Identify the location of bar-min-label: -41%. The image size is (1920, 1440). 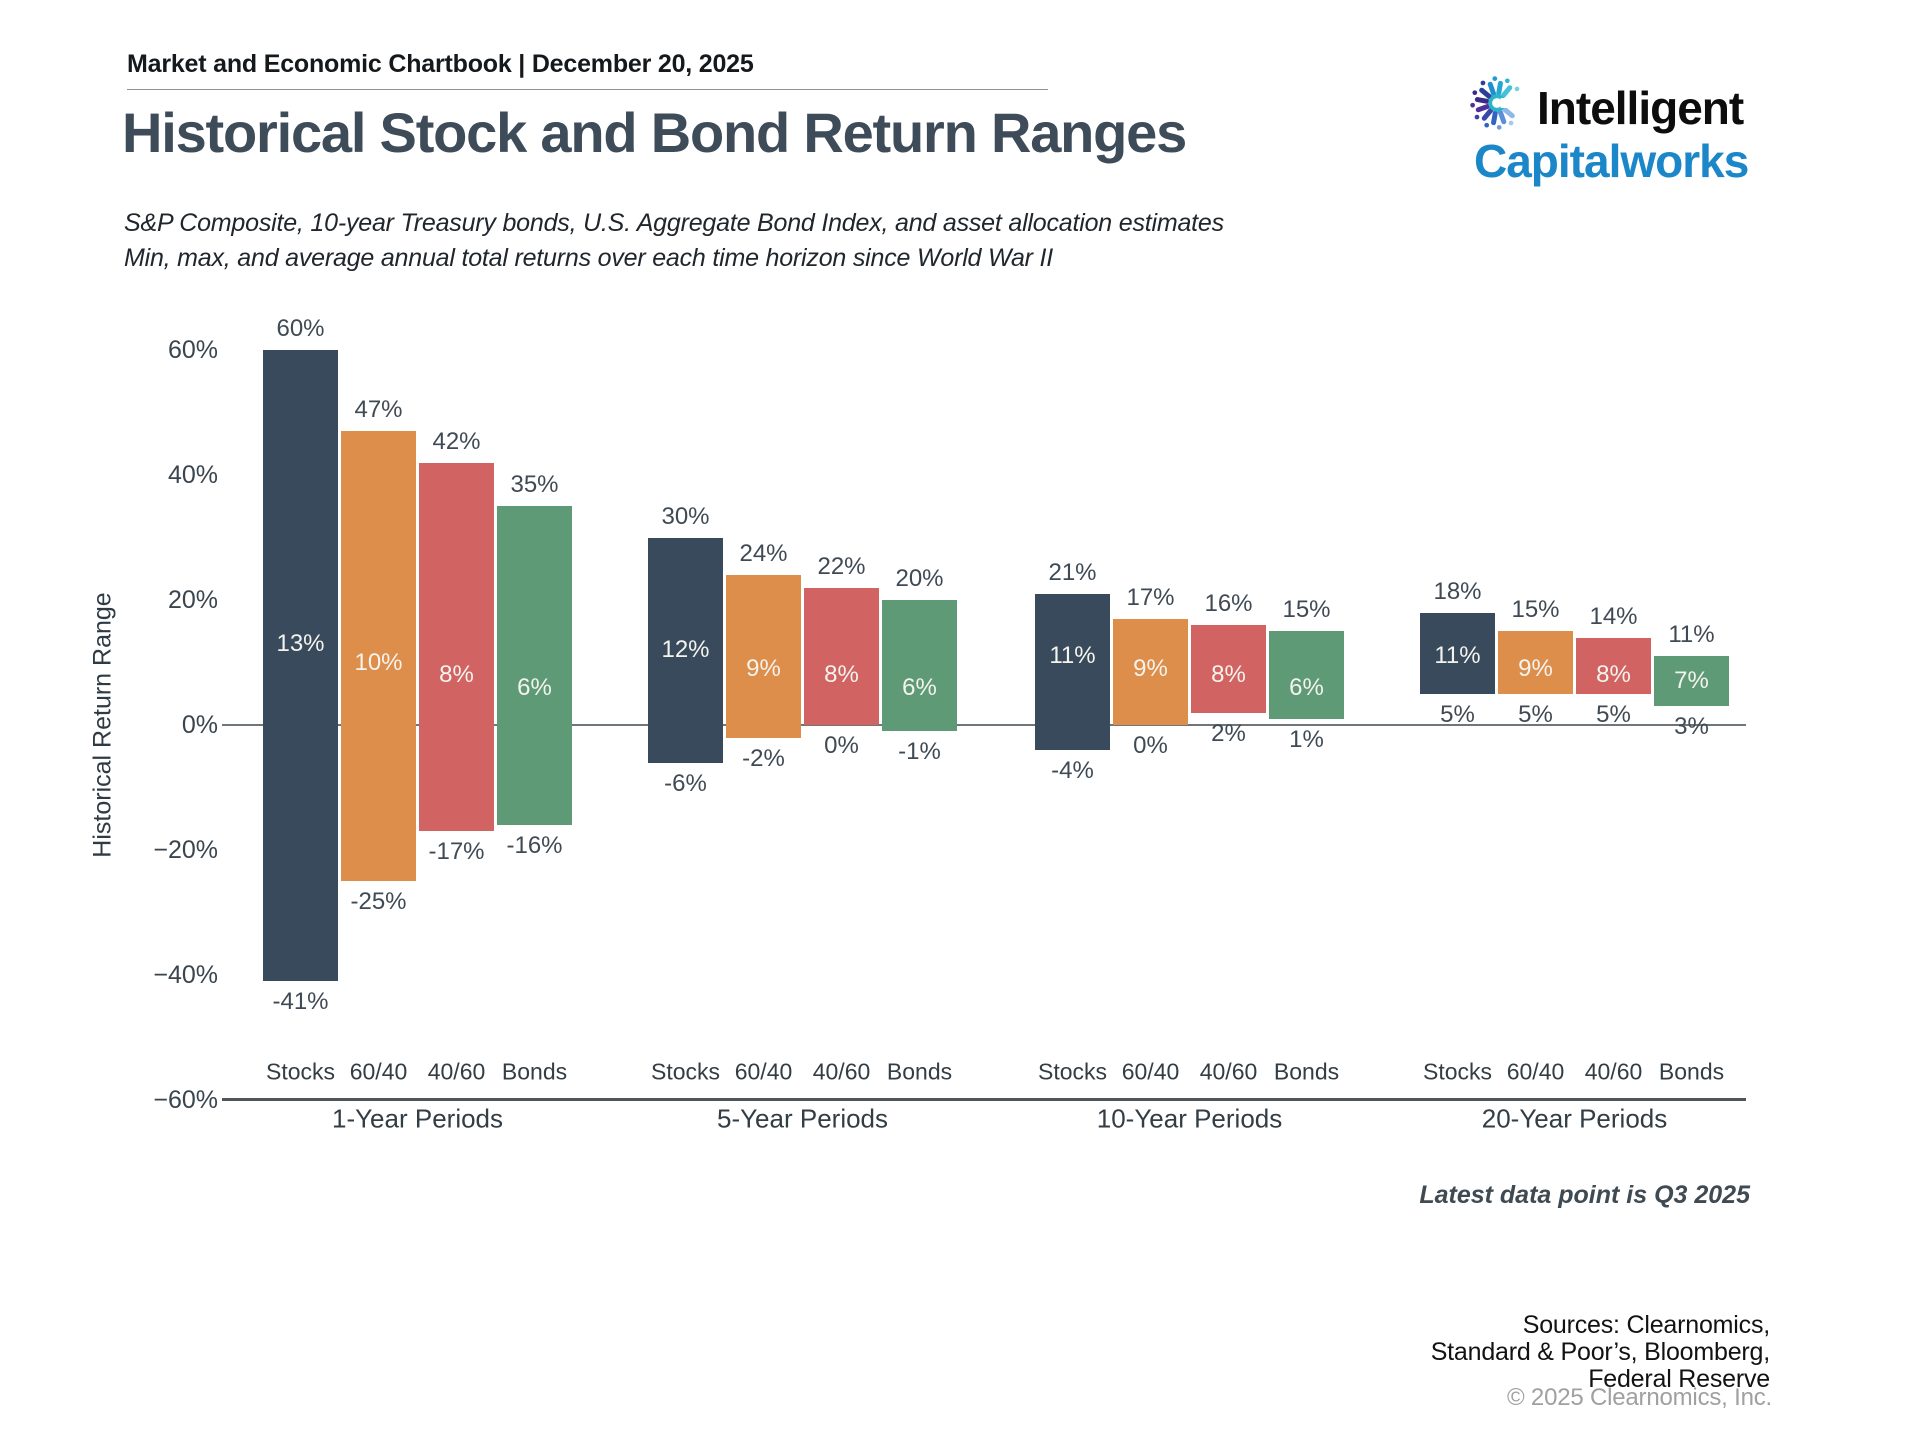
(300, 1002).